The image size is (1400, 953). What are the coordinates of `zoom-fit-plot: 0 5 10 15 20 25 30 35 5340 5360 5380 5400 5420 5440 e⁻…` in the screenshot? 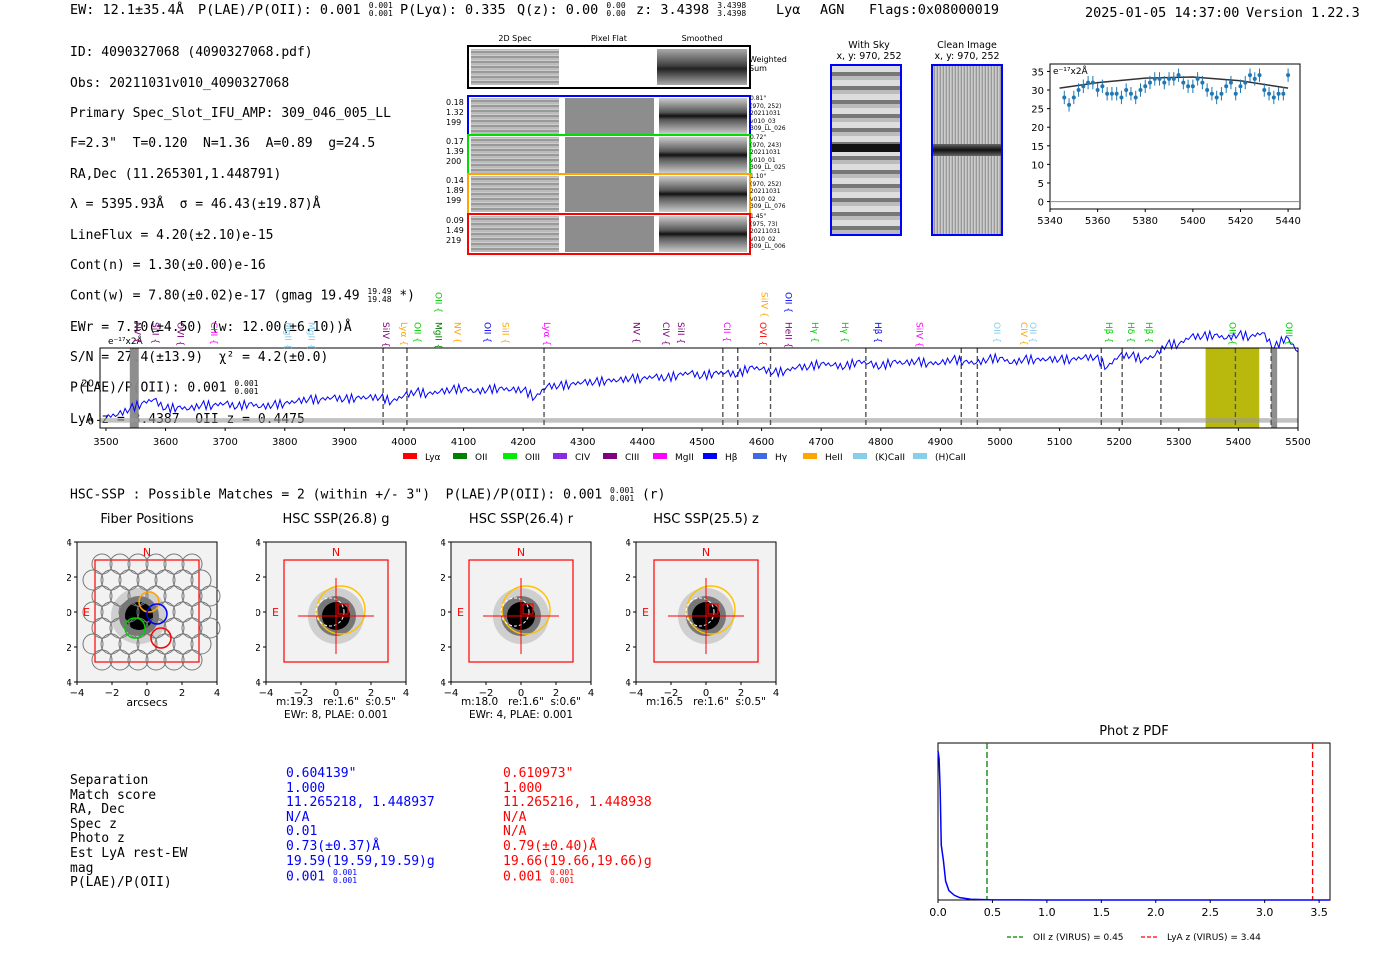 It's located at (1166, 145).